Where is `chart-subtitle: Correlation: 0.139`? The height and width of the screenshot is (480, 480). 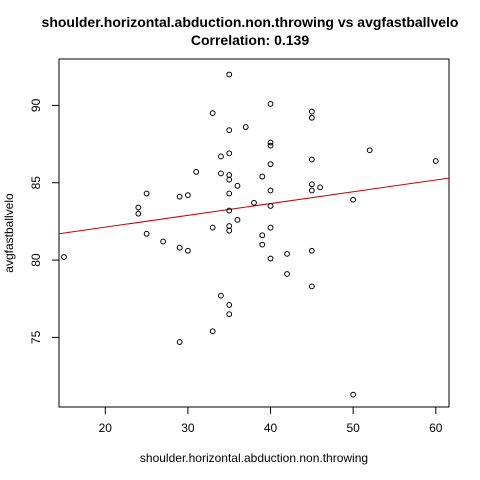 chart-subtitle: Correlation: 0.139 is located at coordinates (250, 40).